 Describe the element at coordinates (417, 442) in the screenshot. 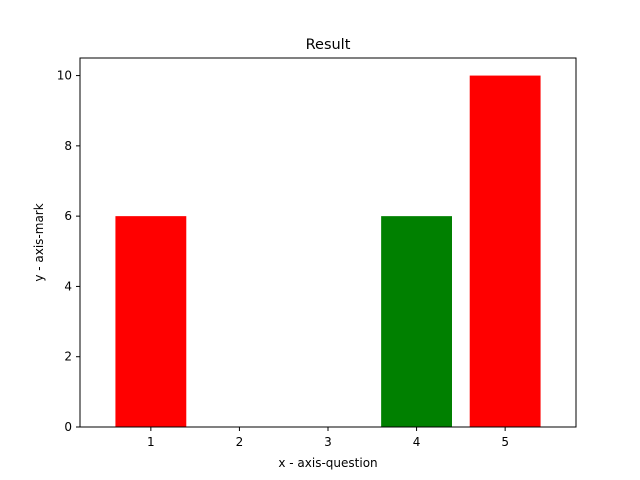

I see `x-tick-label: 4` at that location.